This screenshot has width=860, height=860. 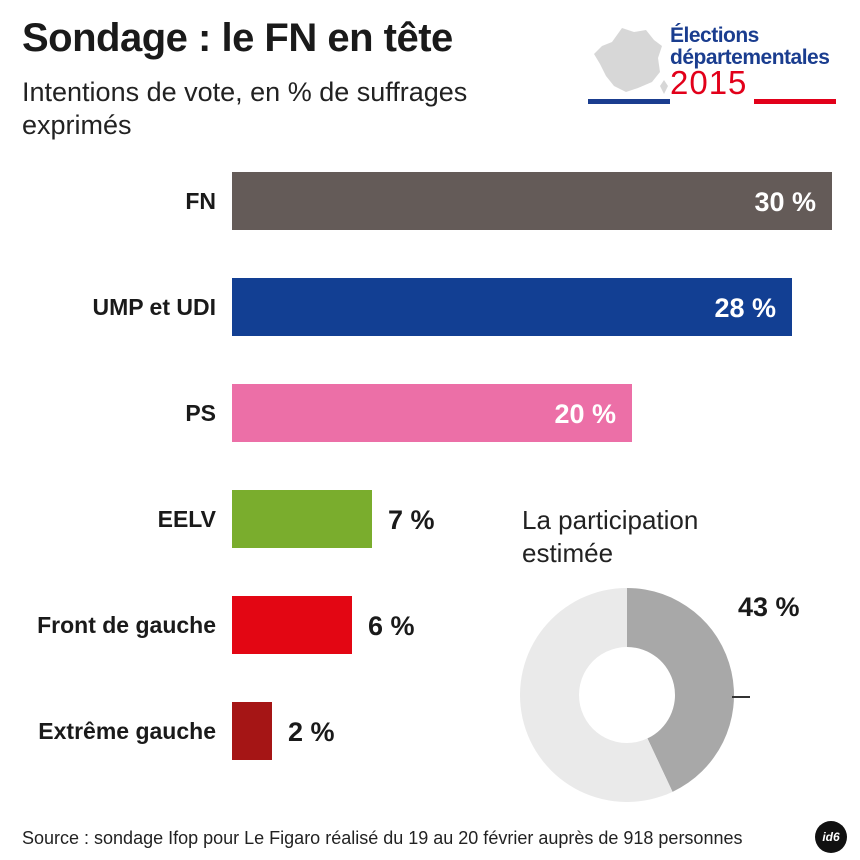 I want to click on participation-title: La participation estimée, so click(x=610, y=536).